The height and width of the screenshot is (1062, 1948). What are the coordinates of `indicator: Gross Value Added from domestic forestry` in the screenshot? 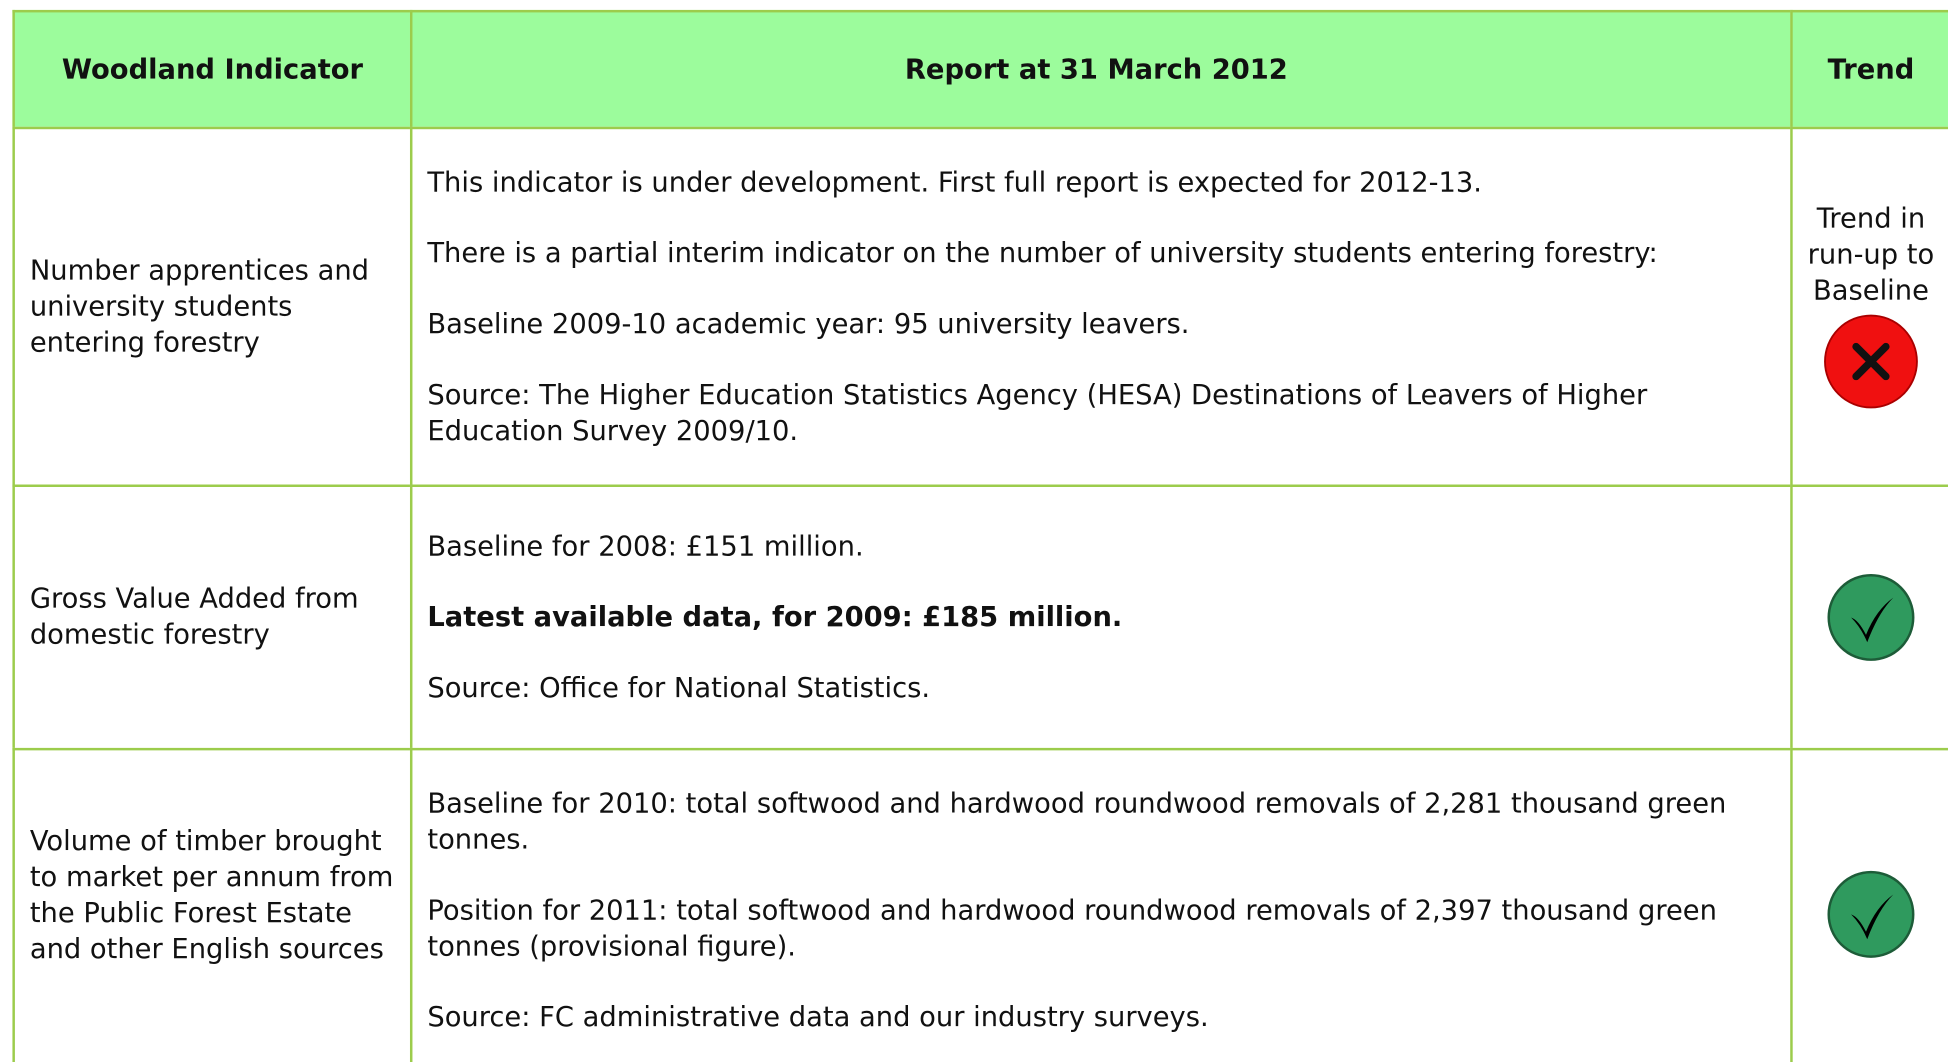 It's located at (194, 617).